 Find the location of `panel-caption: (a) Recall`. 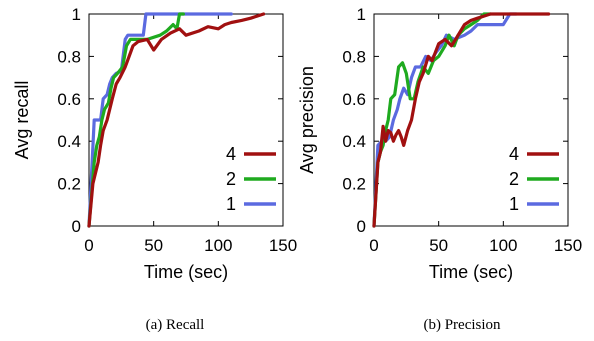

panel-caption: (a) Recall is located at coordinates (175, 325).